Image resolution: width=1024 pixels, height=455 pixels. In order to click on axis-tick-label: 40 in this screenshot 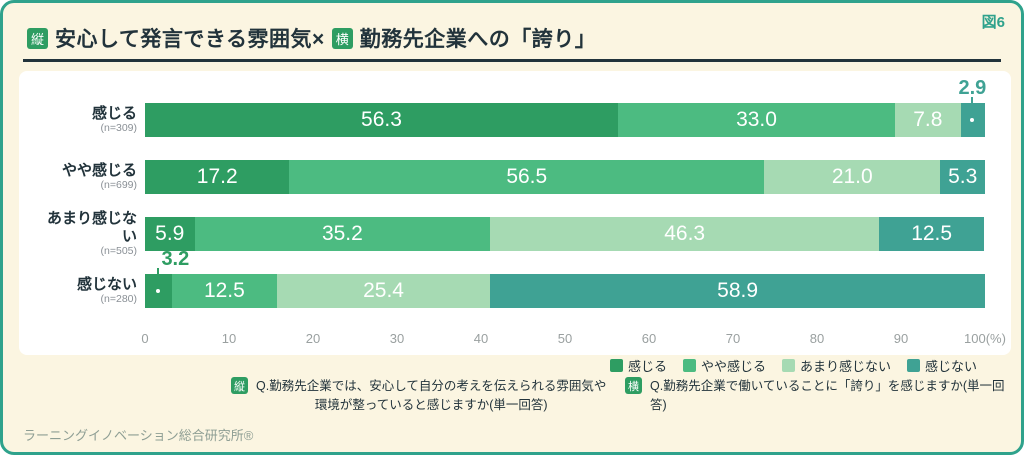, I will do `click(481, 338)`.